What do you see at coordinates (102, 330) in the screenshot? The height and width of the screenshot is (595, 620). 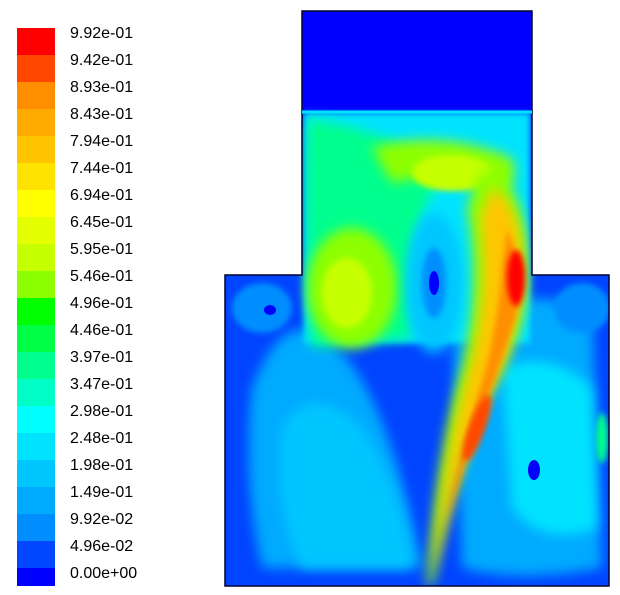 I see `legend-tick-label: 4.46e-01` at bounding box center [102, 330].